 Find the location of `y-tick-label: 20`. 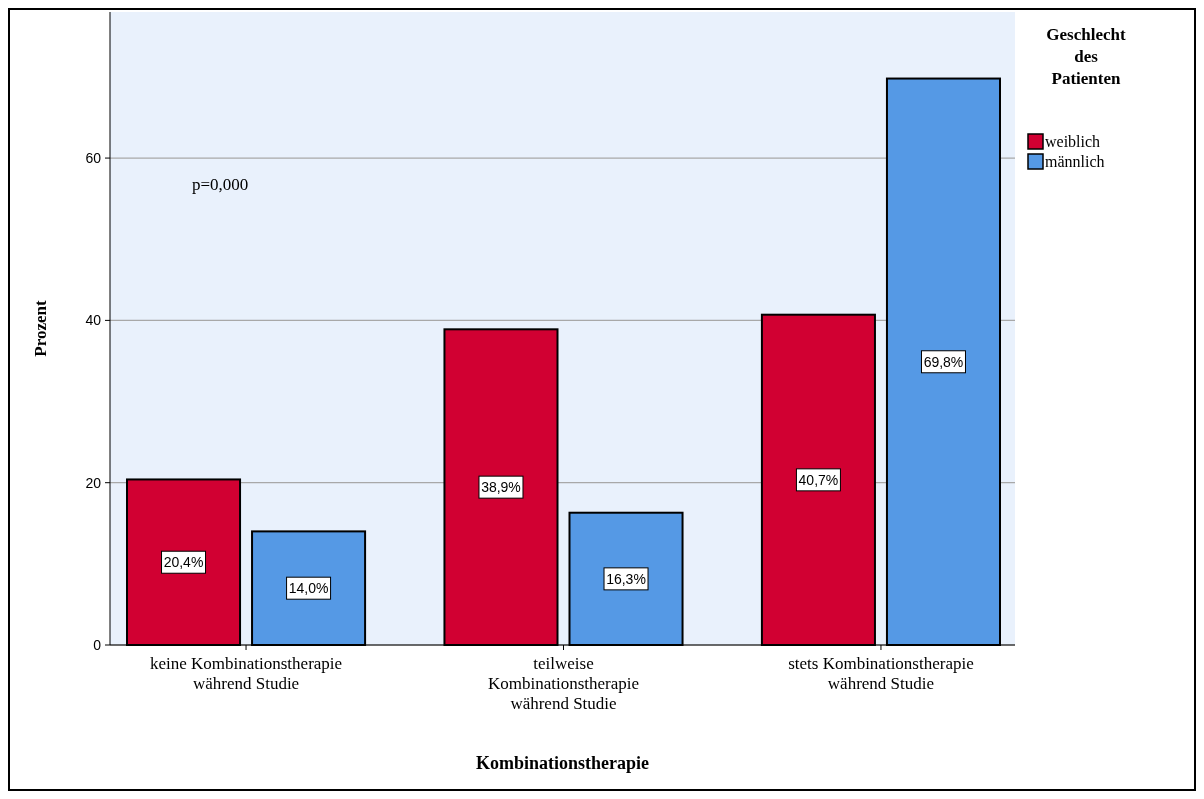

y-tick-label: 20 is located at coordinates (93, 482).